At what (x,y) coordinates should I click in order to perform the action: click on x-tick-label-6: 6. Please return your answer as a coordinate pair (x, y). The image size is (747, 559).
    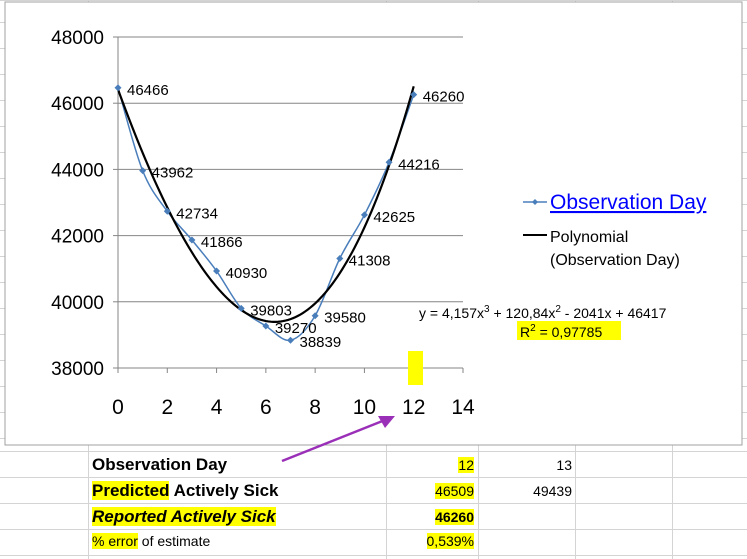
    Looking at the image, I should click on (266, 407).